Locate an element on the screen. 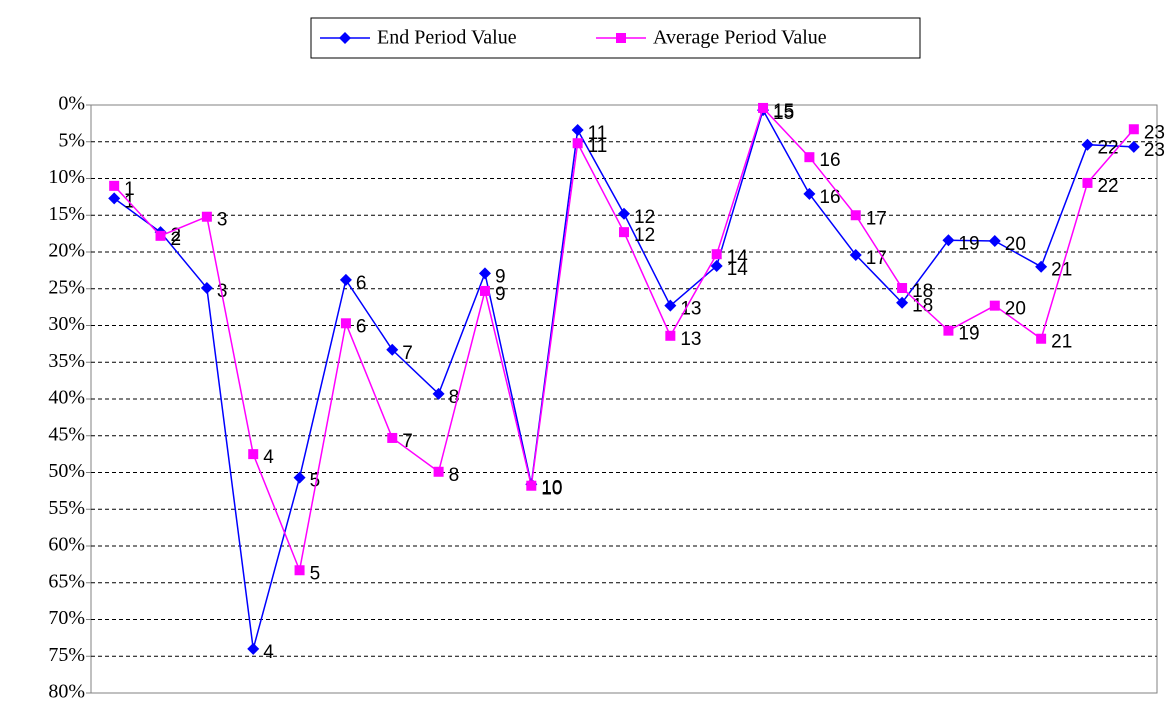 This screenshot has height=708, width=1173. y-tick-label: 40% is located at coordinates (66, 398).